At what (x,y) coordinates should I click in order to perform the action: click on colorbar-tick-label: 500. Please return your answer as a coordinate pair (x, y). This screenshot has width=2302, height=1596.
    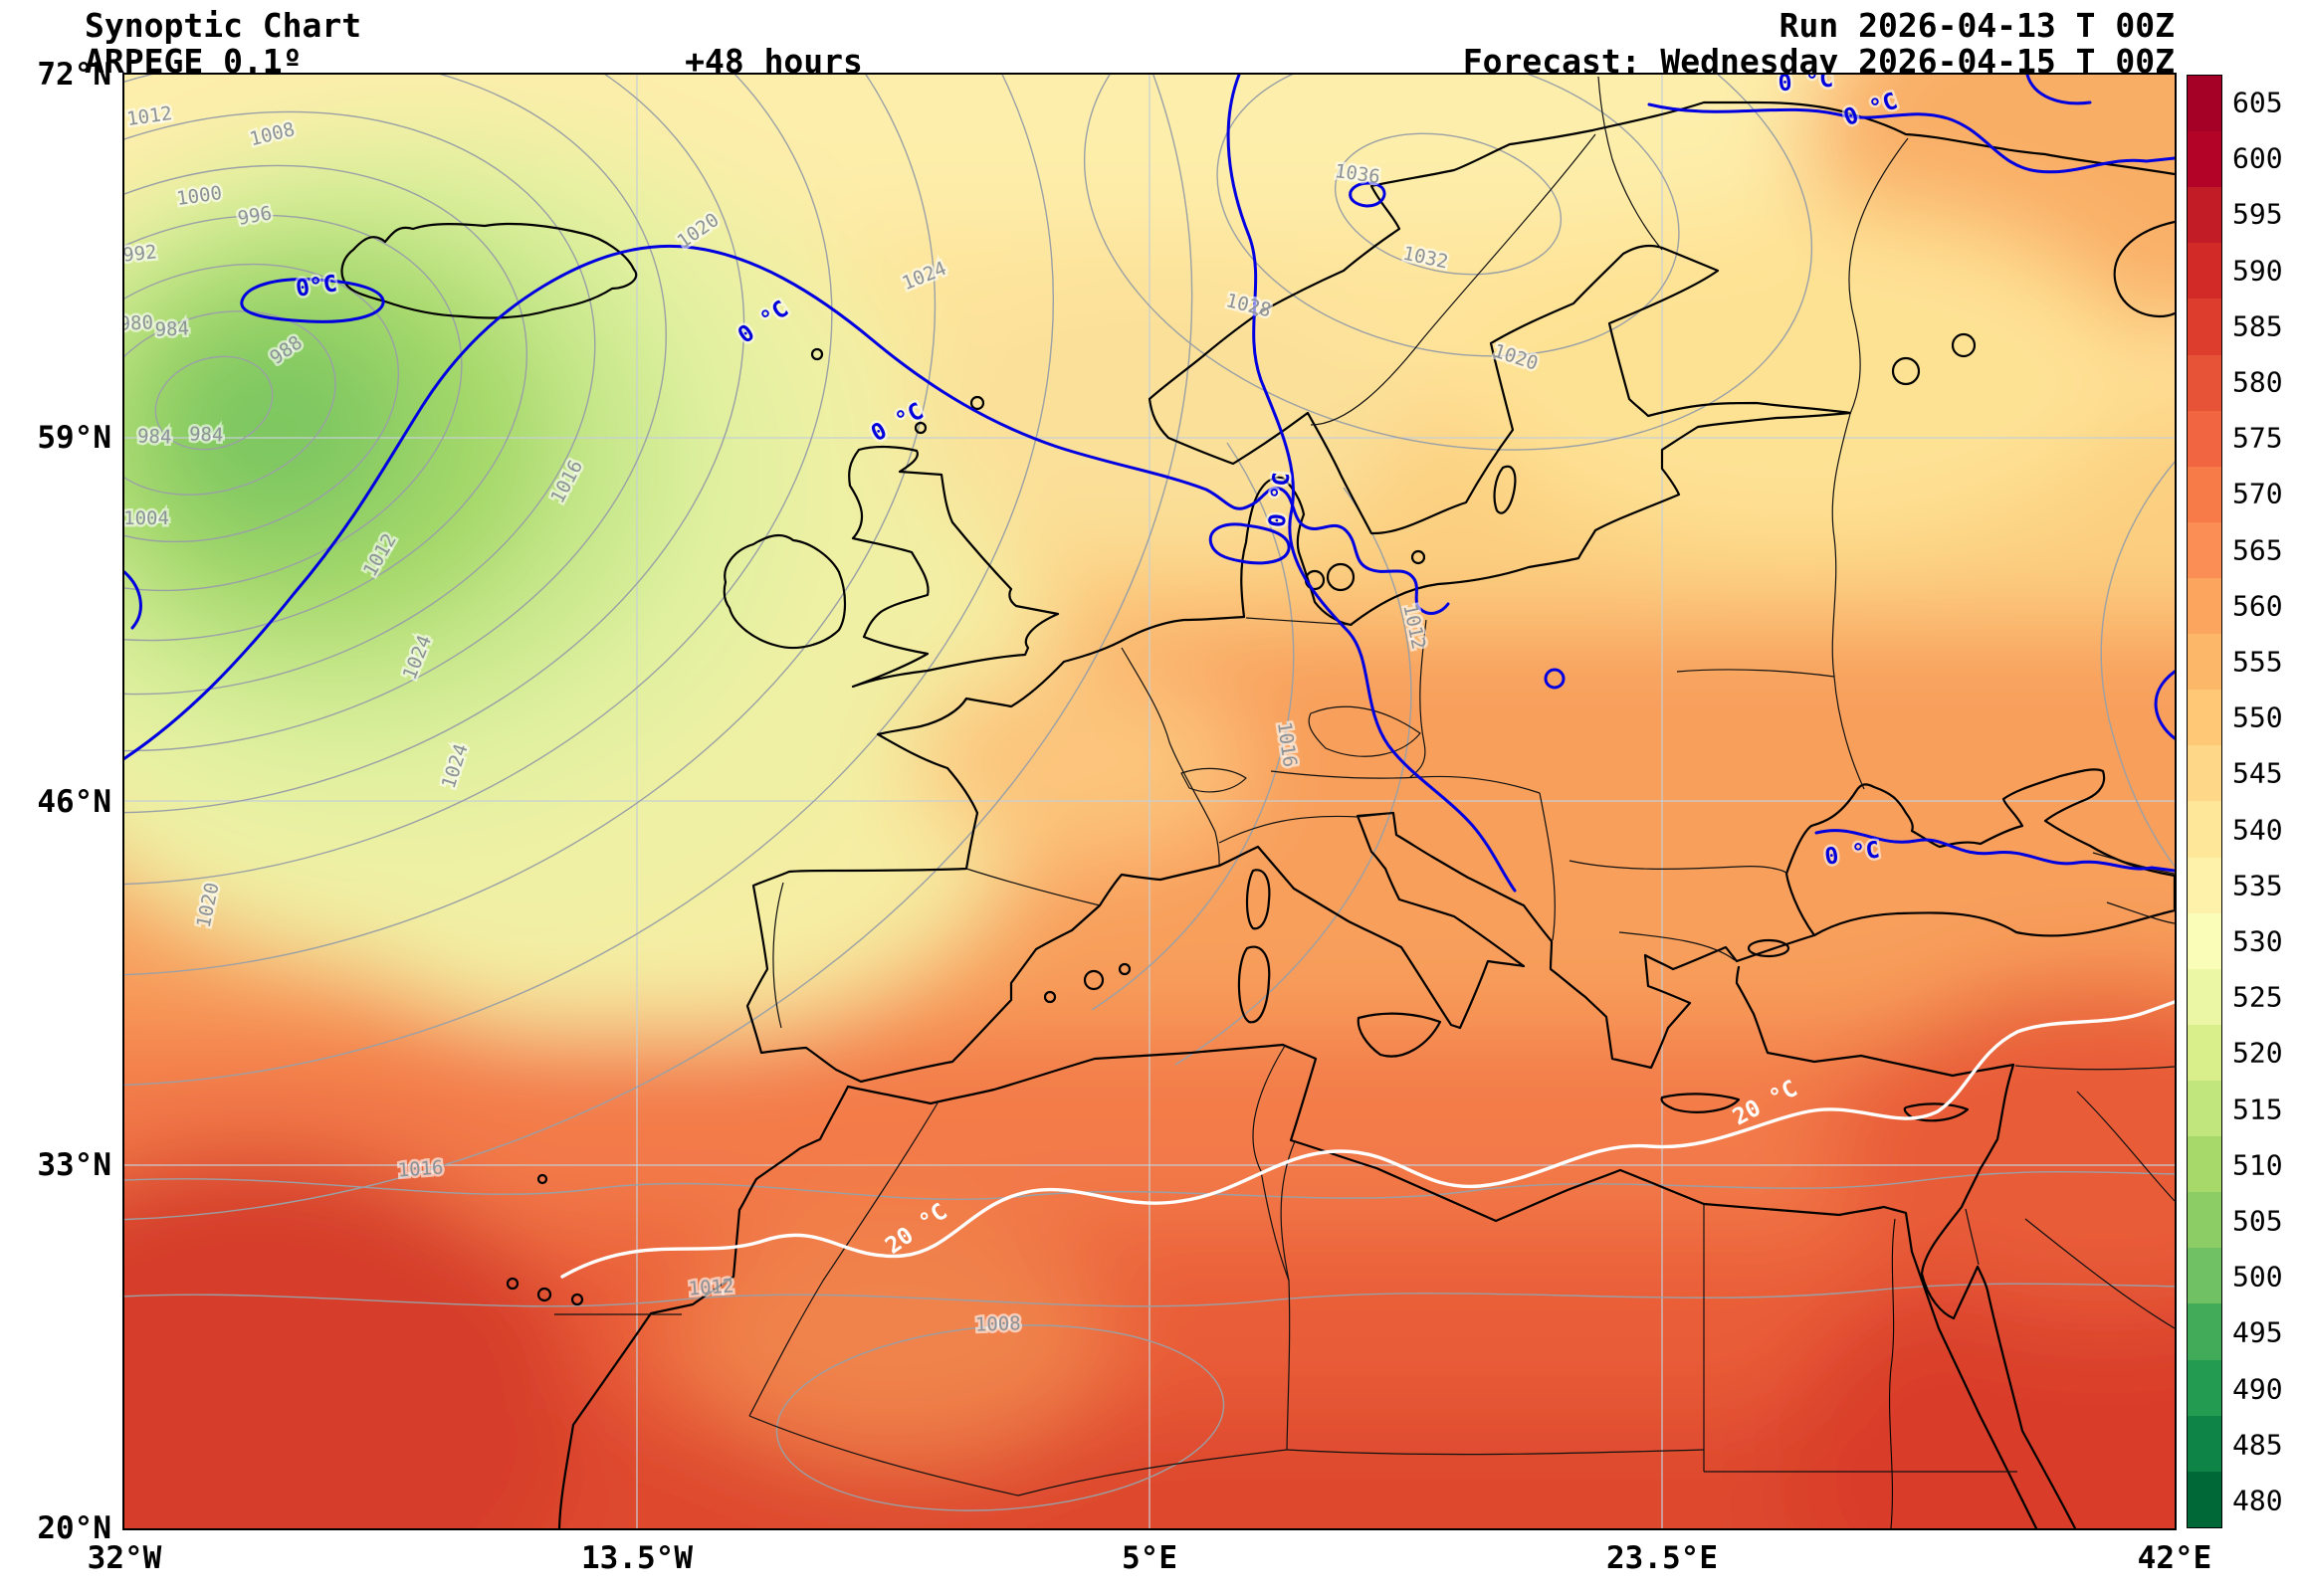
    Looking at the image, I should click on (2257, 1277).